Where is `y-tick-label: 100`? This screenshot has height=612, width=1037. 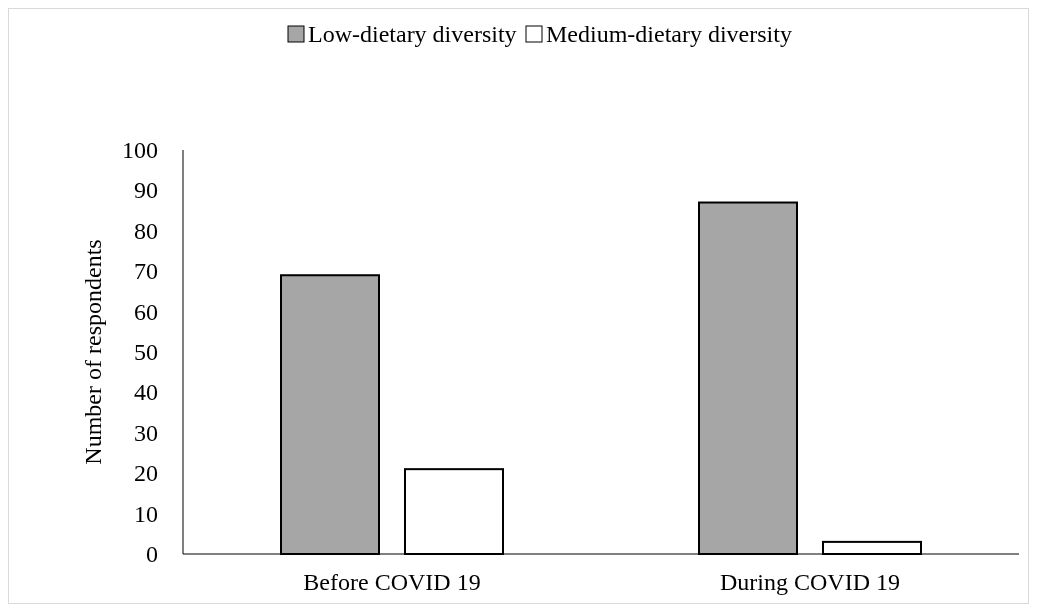 y-tick-label: 100 is located at coordinates (140, 150).